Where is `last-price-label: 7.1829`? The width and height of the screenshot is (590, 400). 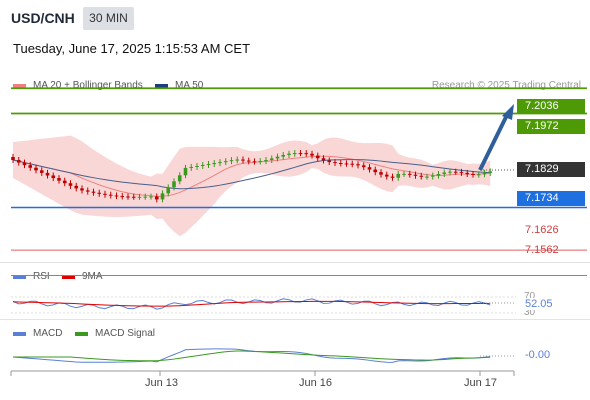 last-price-label: 7.1829 is located at coordinates (551, 169).